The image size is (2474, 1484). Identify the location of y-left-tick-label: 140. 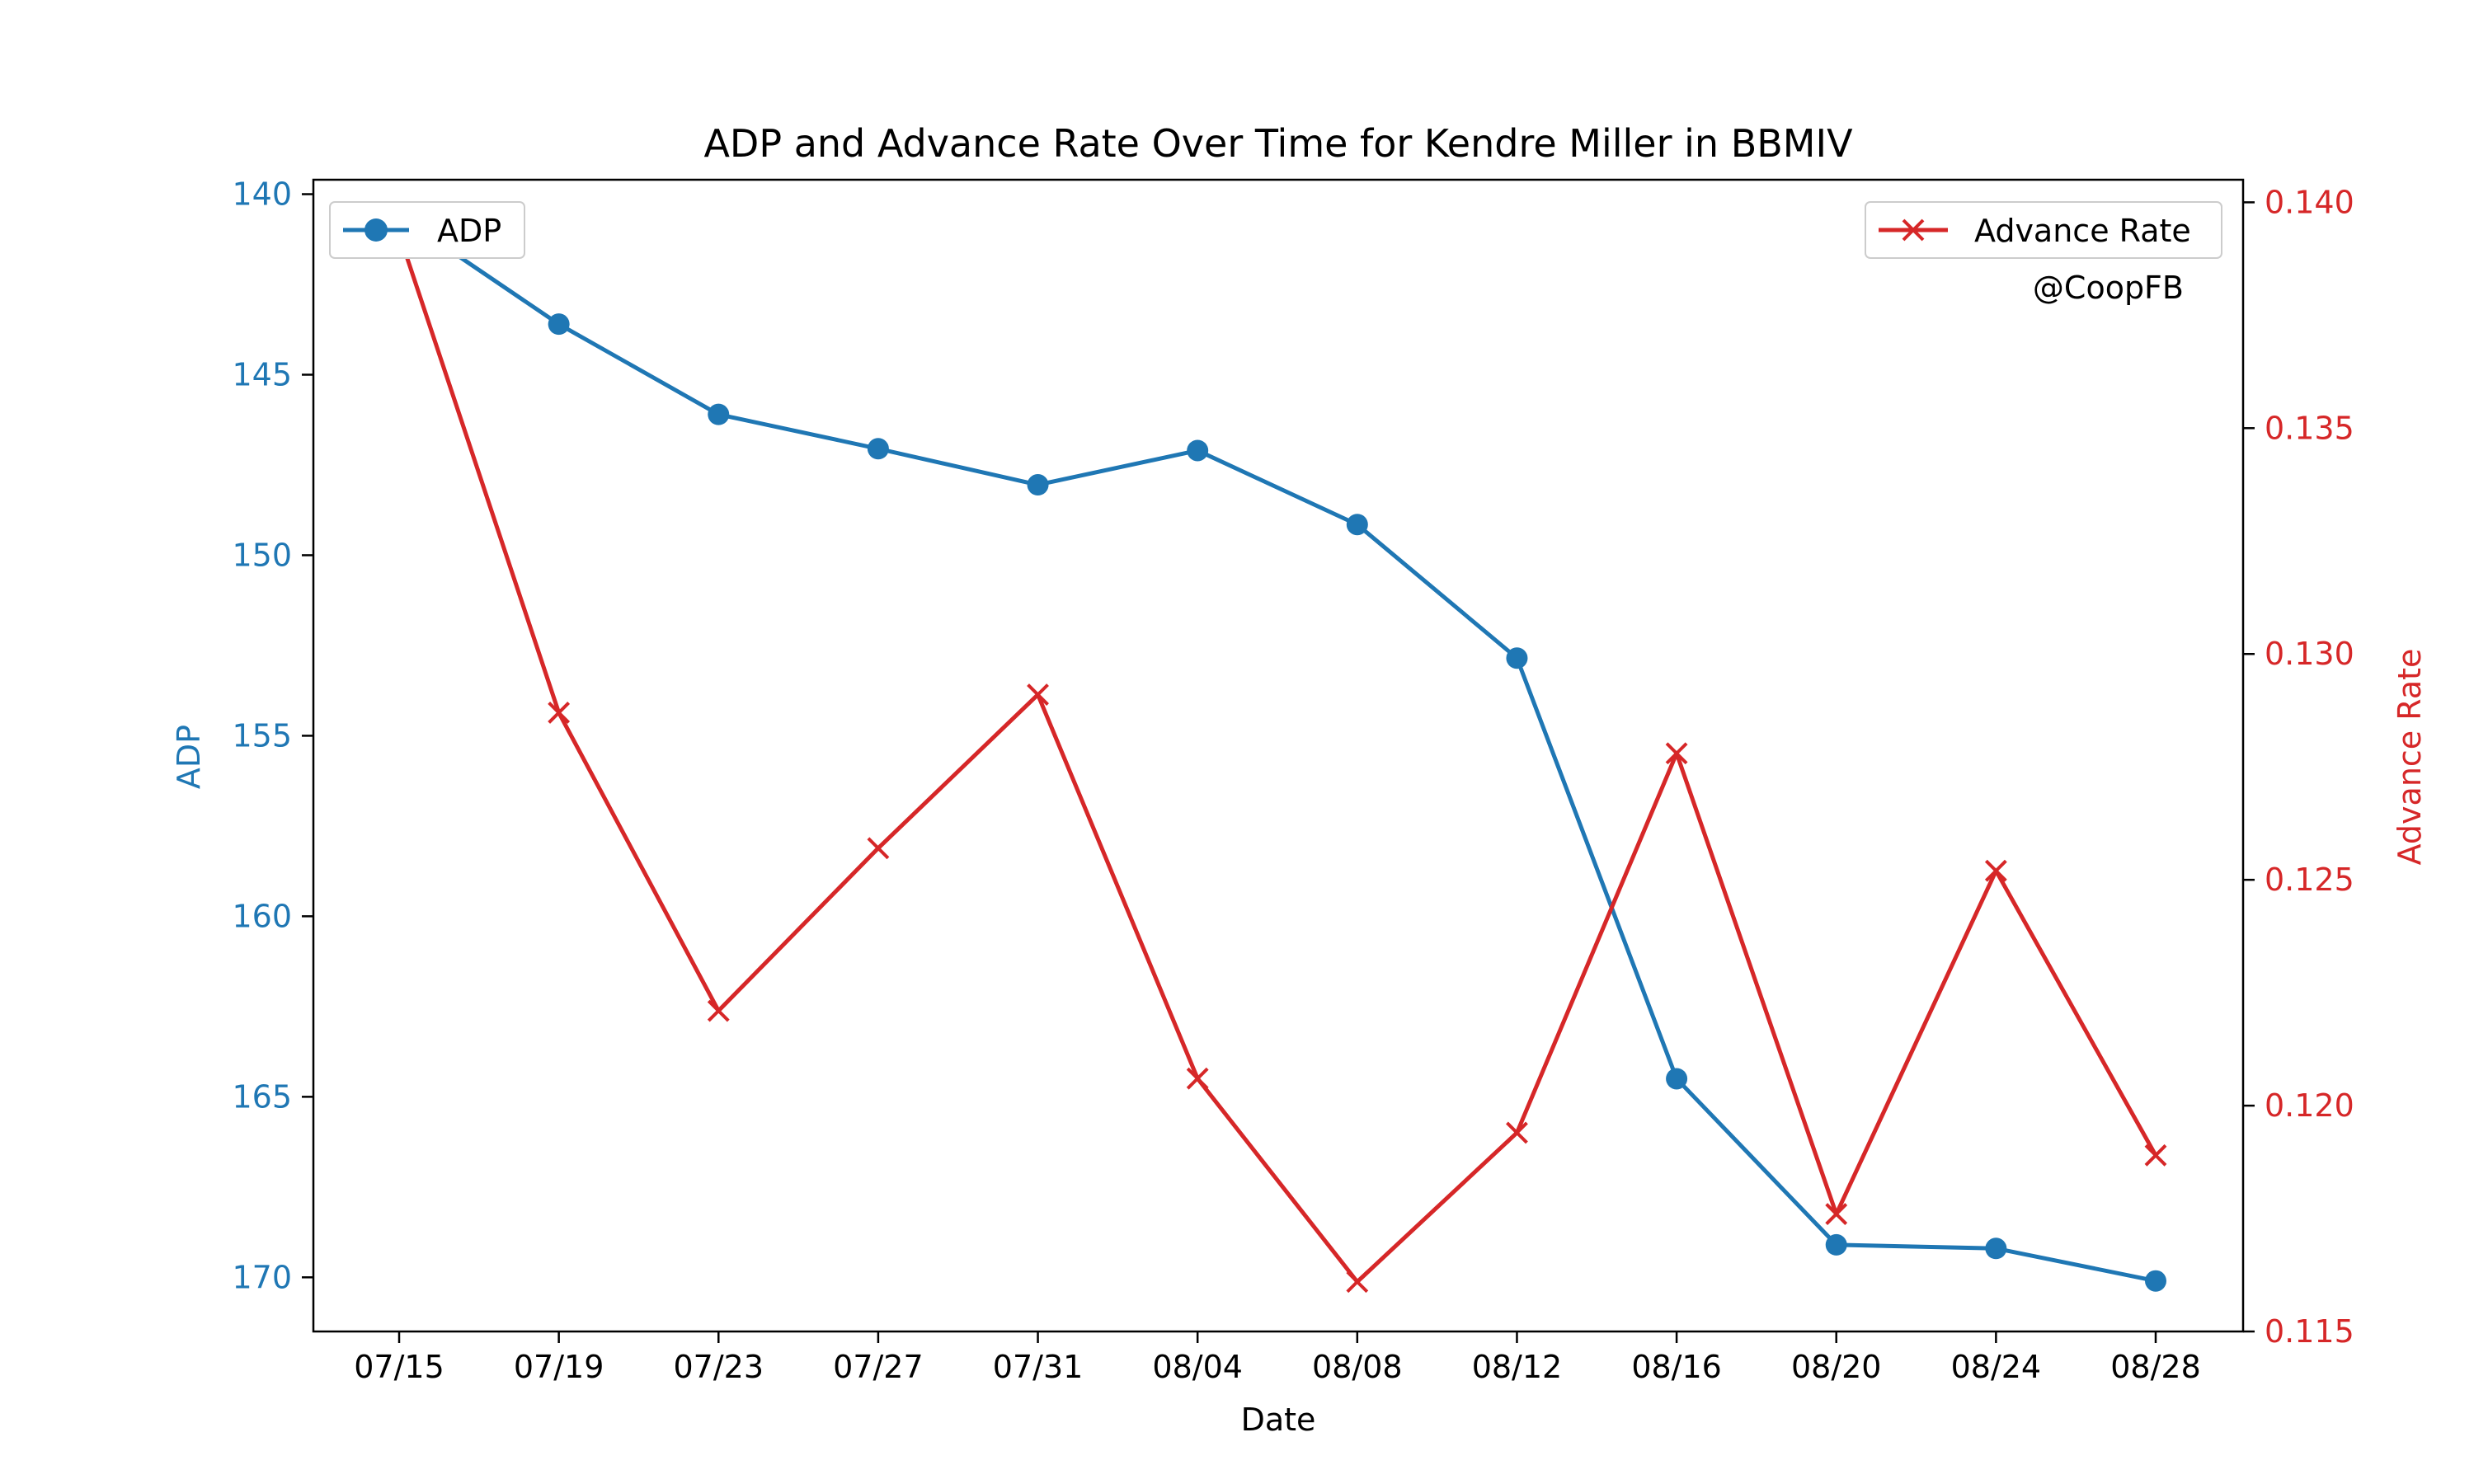
(262, 194).